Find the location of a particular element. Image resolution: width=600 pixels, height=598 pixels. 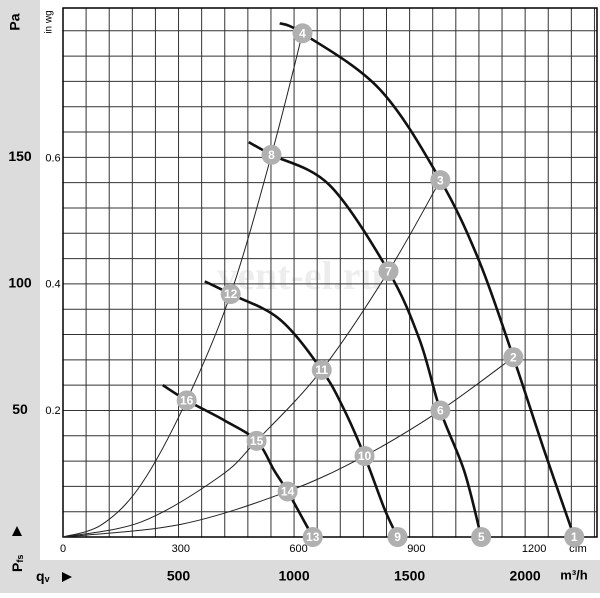

x-tick-label: 1200 is located at coordinates (534, 549).